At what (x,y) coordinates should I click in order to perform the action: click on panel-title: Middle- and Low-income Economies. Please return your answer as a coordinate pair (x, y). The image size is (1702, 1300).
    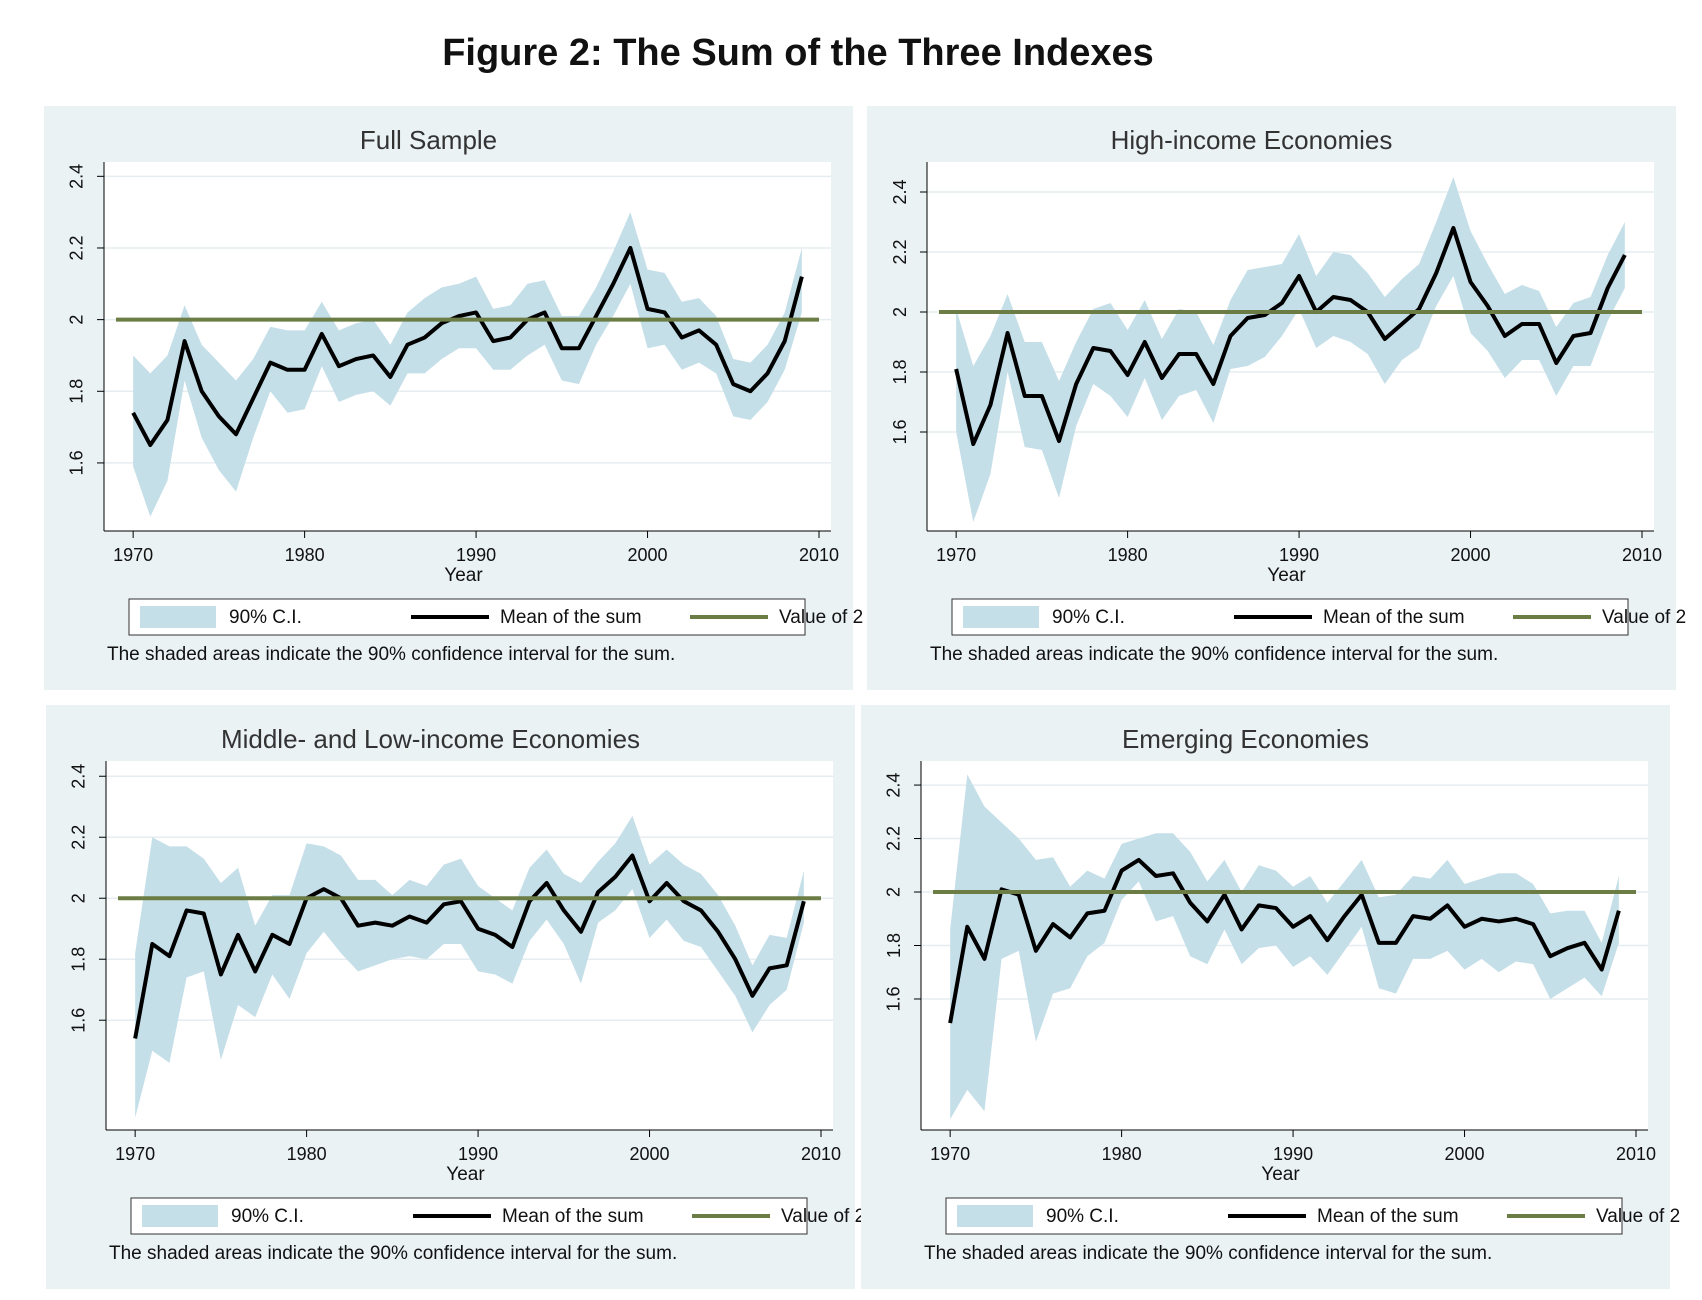
    Looking at the image, I should click on (430, 739).